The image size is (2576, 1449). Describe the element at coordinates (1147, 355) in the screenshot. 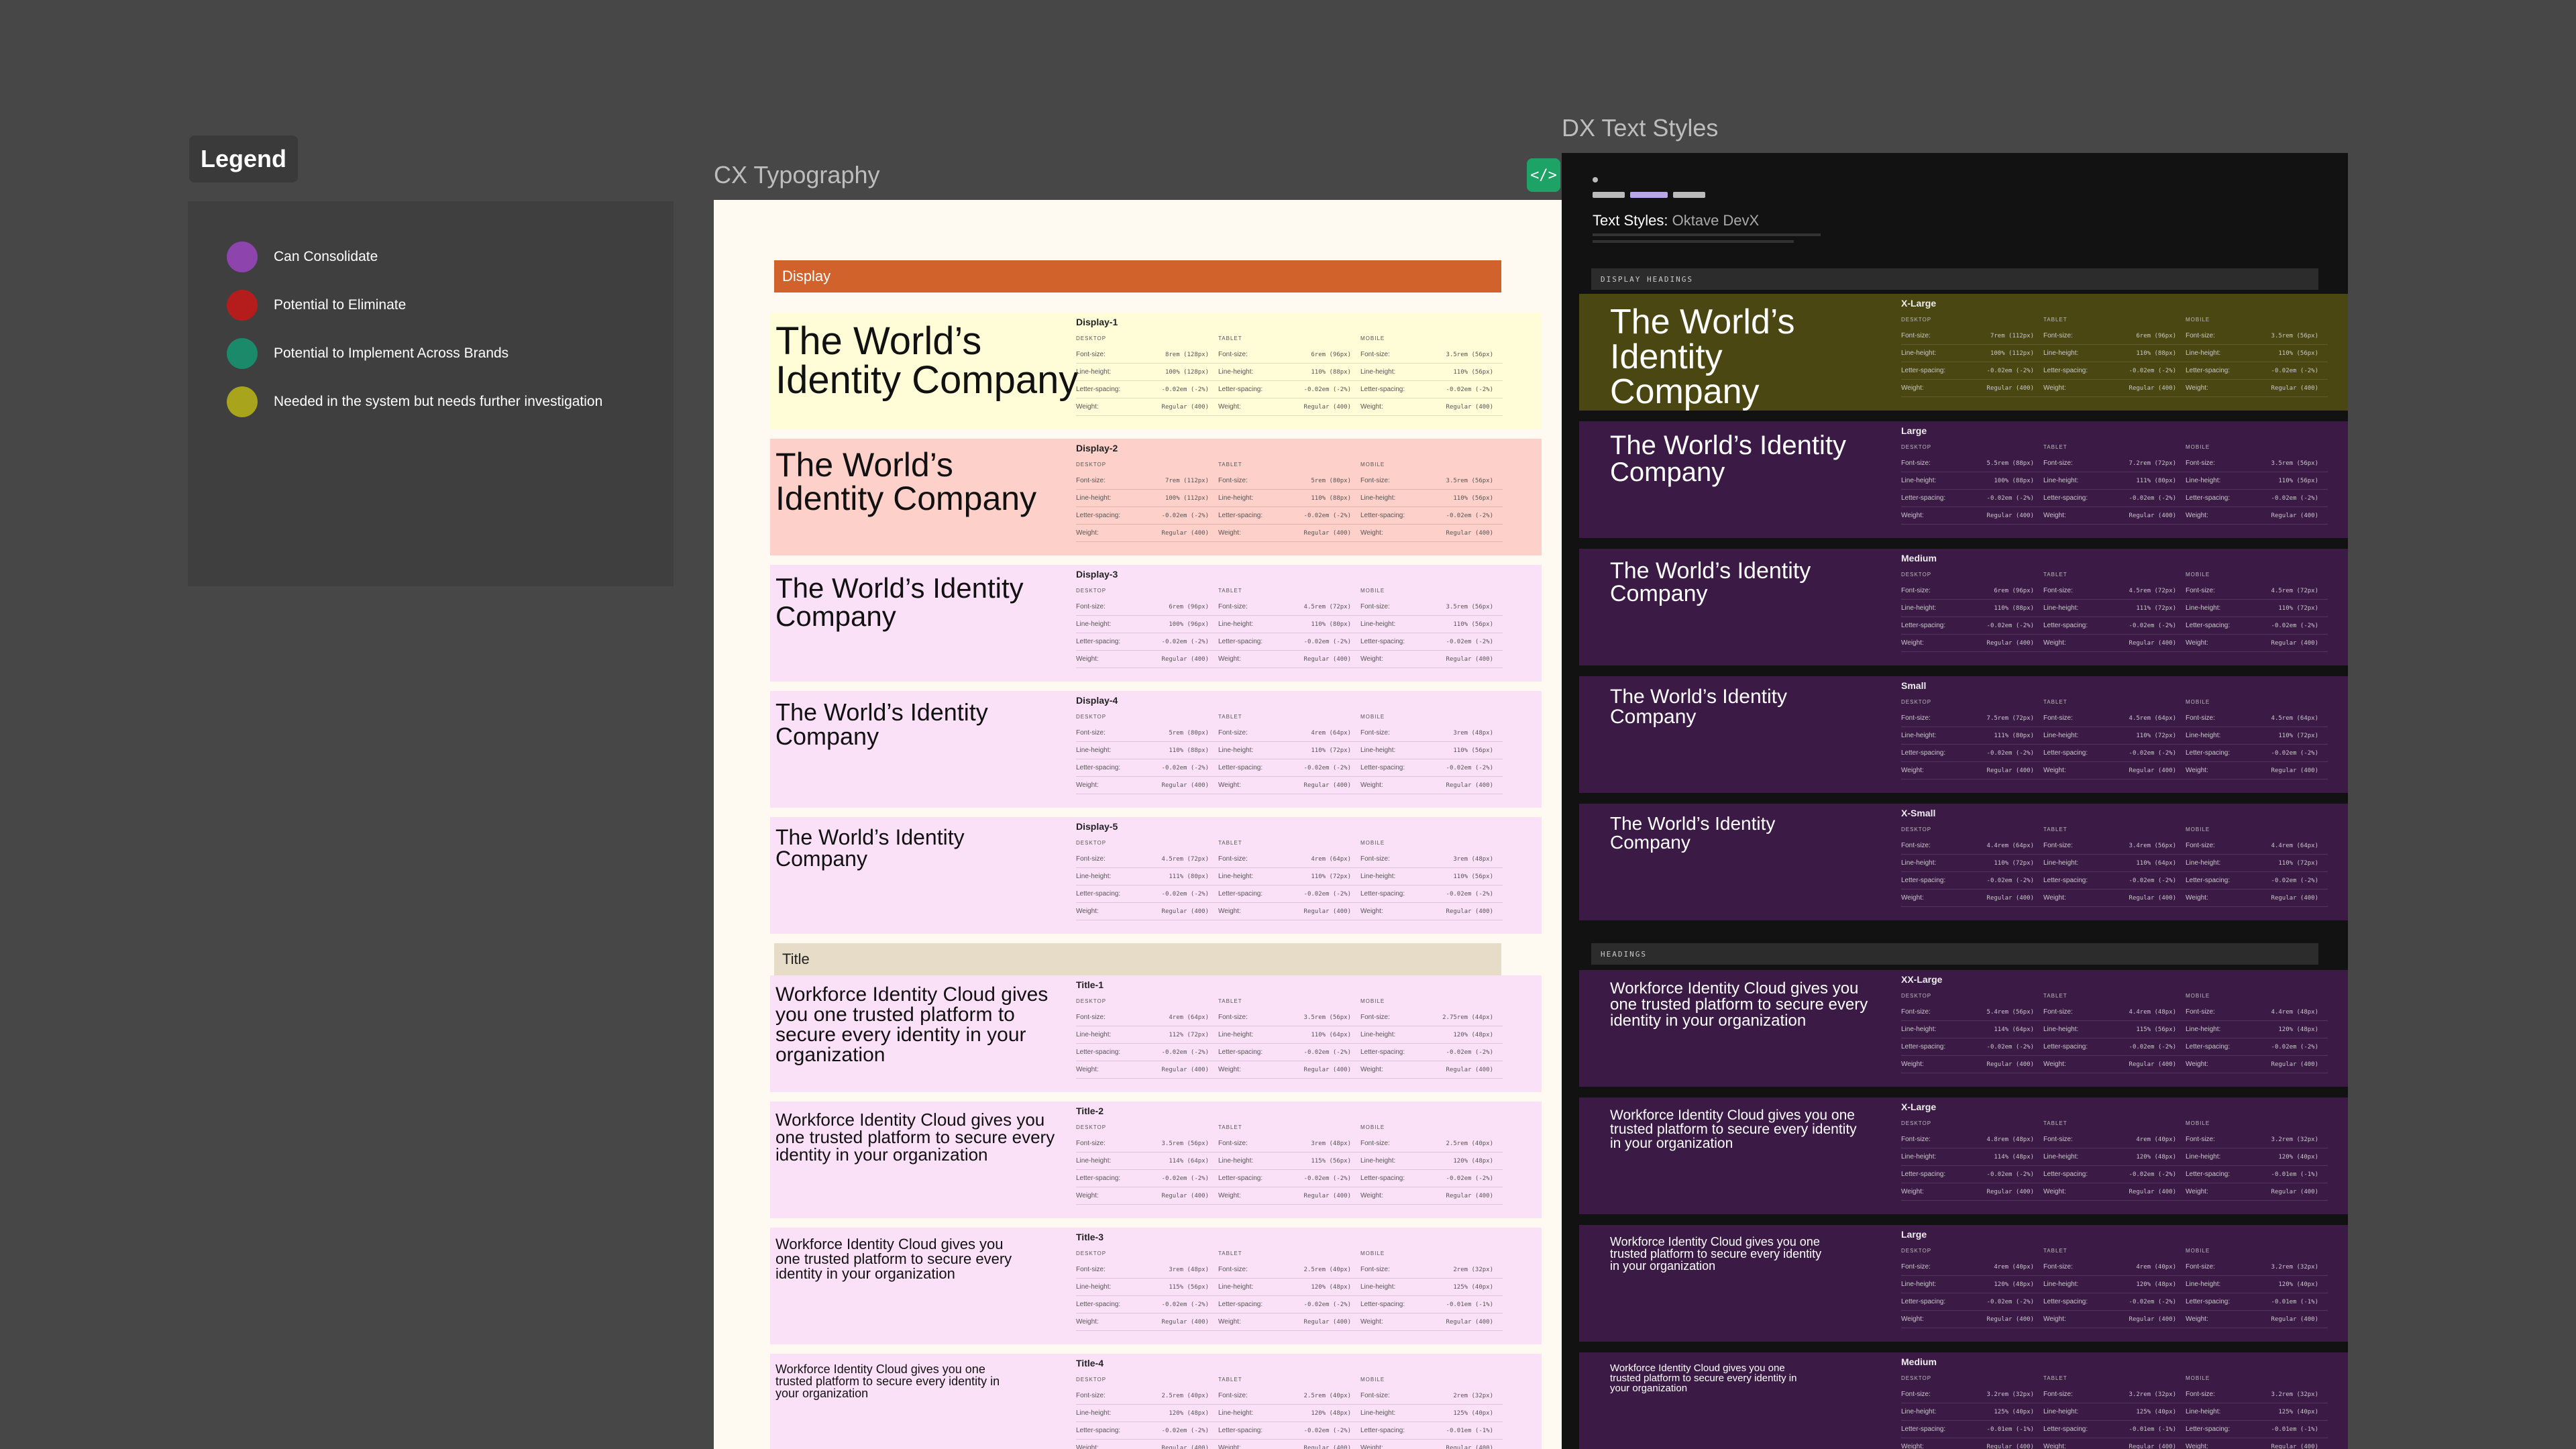

I see `spec-line: Font-size: 8rem (128px)` at that location.